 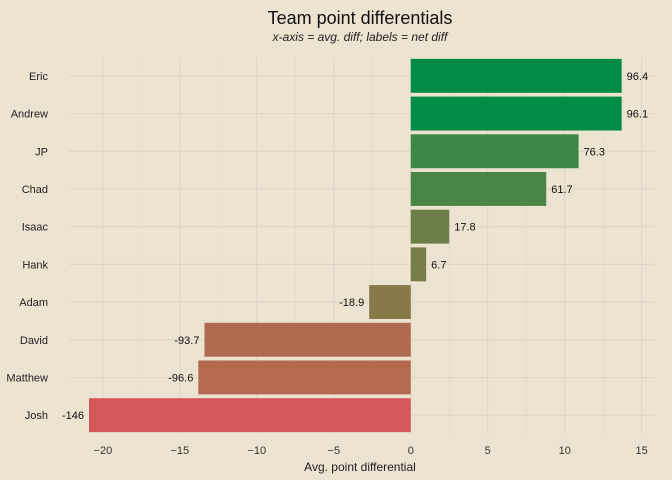 I want to click on data-label: 17.8, so click(x=464, y=228).